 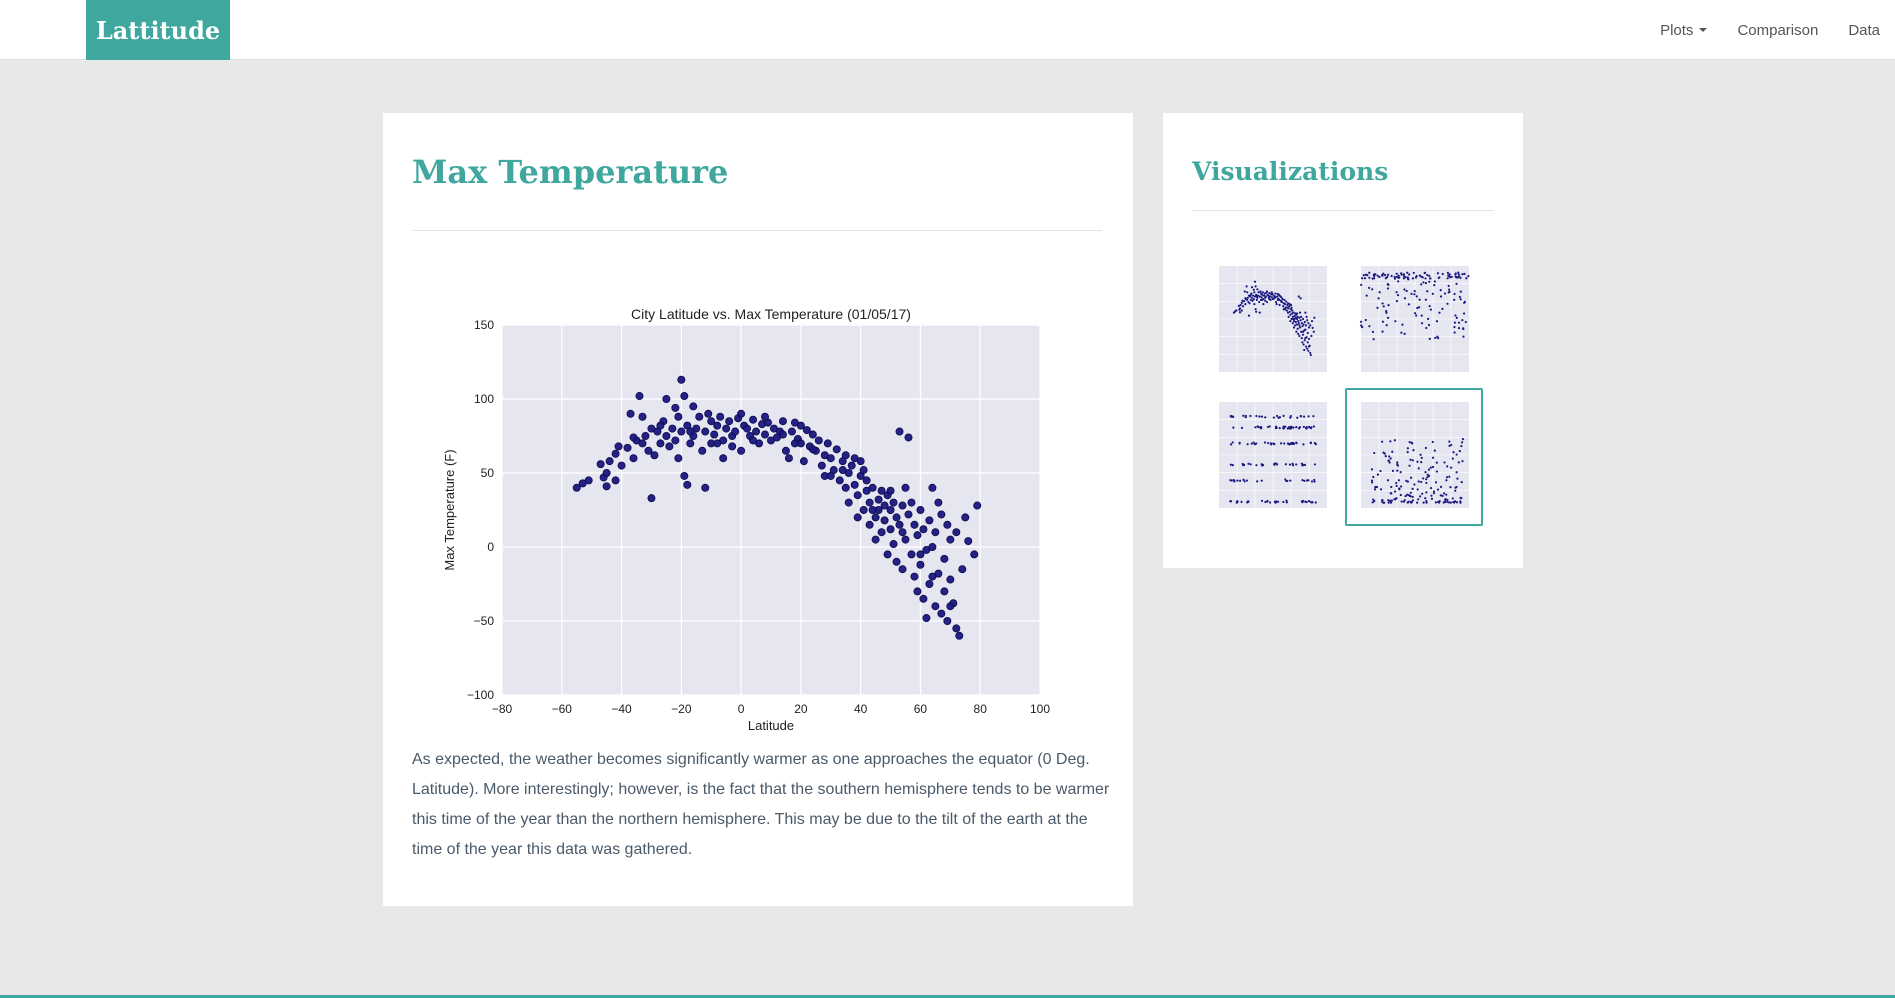 I want to click on thumbnail-wind-speed, so click(x=1414, y=457).